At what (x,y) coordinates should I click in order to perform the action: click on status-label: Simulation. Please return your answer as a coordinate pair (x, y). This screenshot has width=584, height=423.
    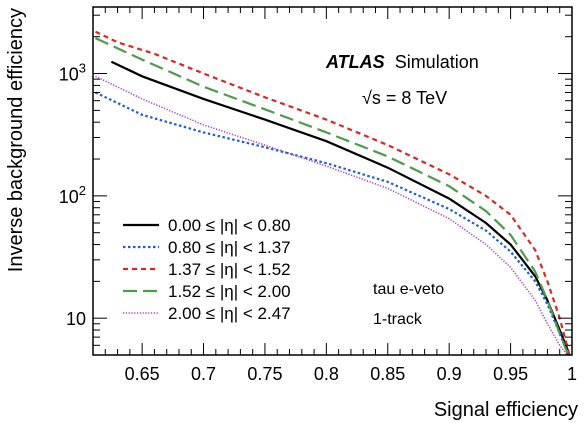
    Looking at the image, I should click on (437, 62).